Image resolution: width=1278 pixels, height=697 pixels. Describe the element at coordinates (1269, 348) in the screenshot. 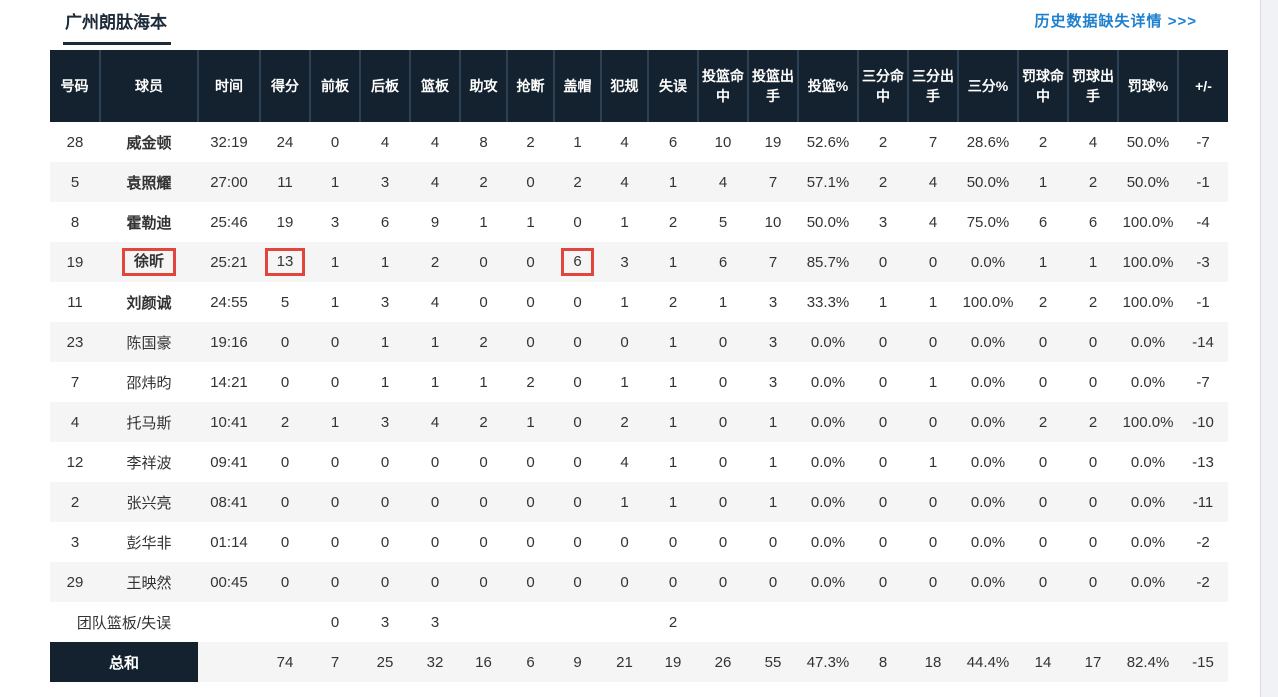

I see `scrollbar-track` at that location.